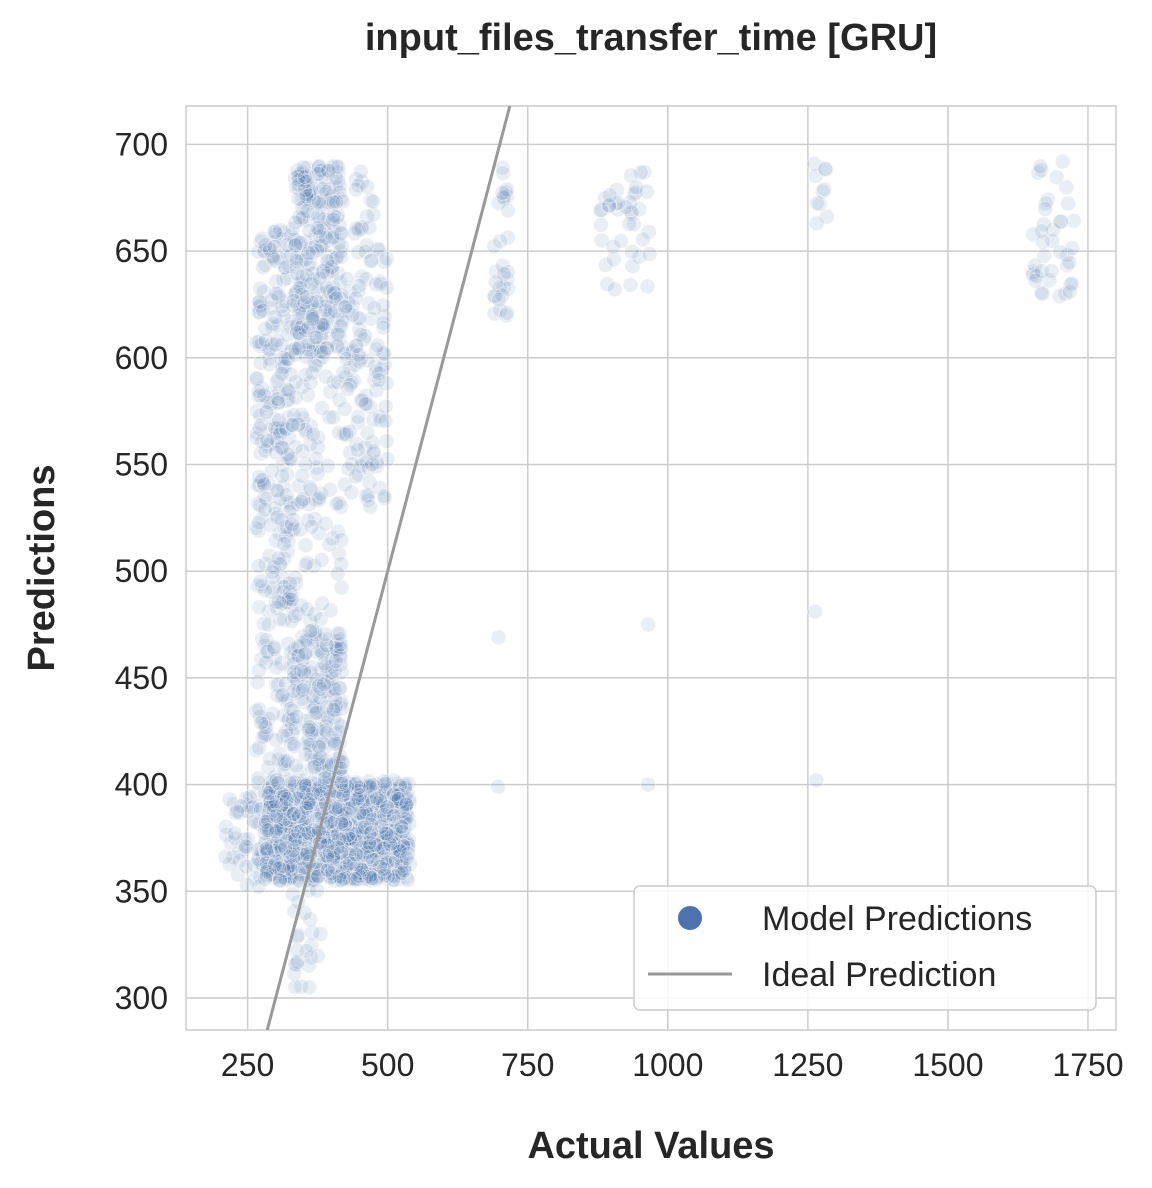 The width and height of the screenshot is (1152, 1188). I want to click on x-axis-ticks: 250 500 750 1000 1250 1500 1750, so click(672, 1065).